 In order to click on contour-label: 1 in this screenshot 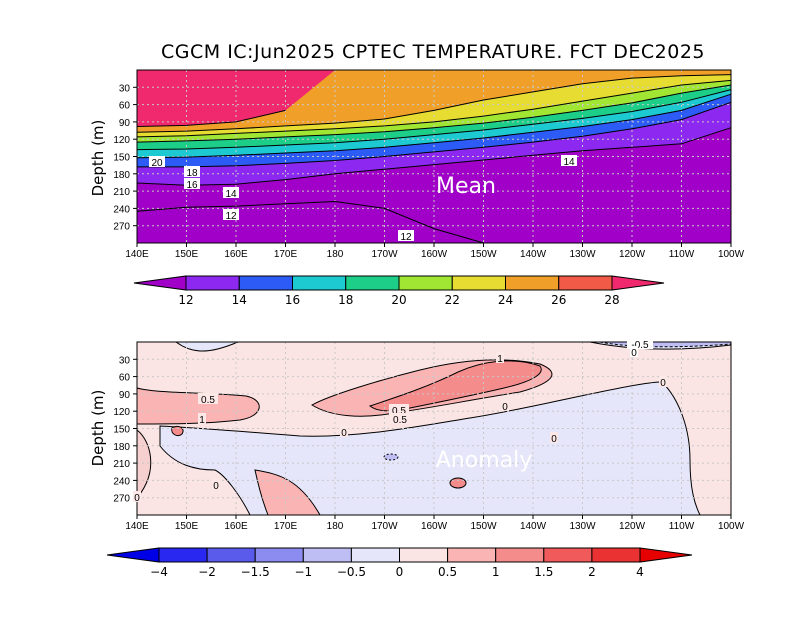, I will do `click(500, 359)`.